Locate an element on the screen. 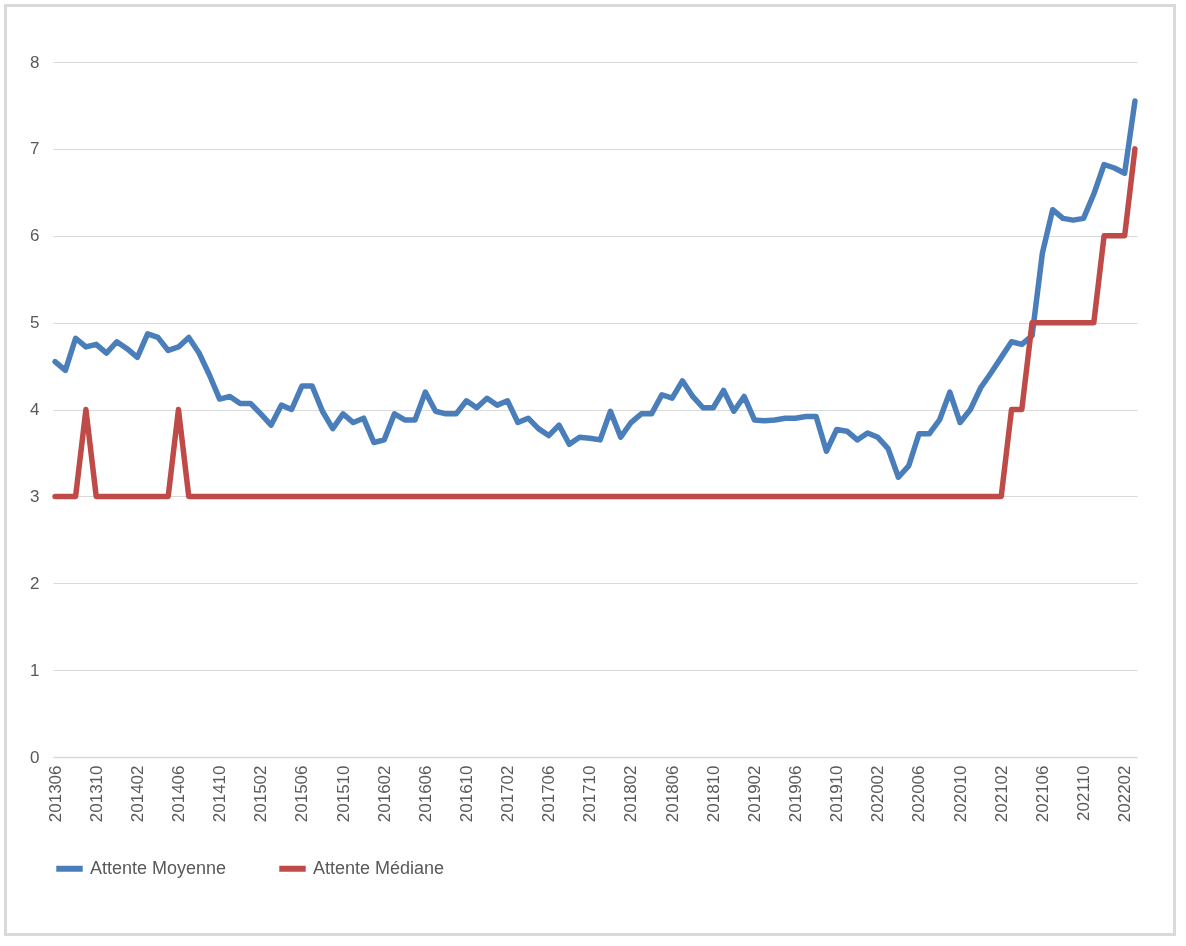 The width and height of the screenshot is (1186, 946). x-tick-label: 201410 is located at coordinates (220, 794).